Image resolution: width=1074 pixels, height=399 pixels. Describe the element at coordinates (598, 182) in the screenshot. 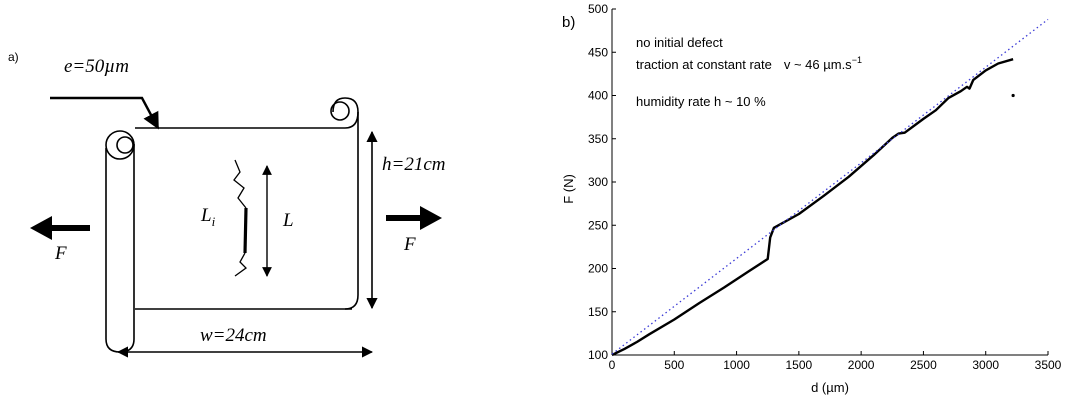

I see `y-tick-label: 300` at that location.